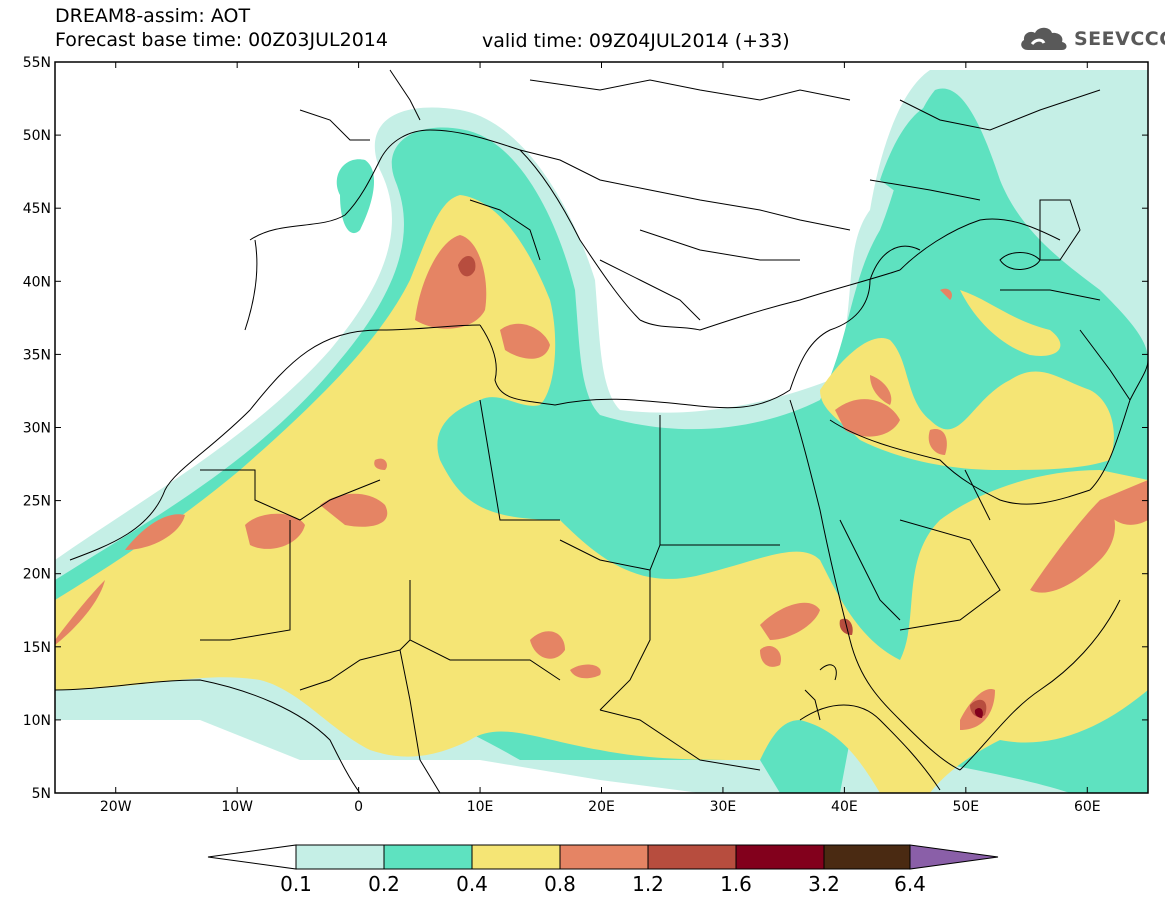  What do you see at coordinates (384, 884) in the screenshot?
I see `colorbar-label: 0.2` at bounding box center [384, 884].